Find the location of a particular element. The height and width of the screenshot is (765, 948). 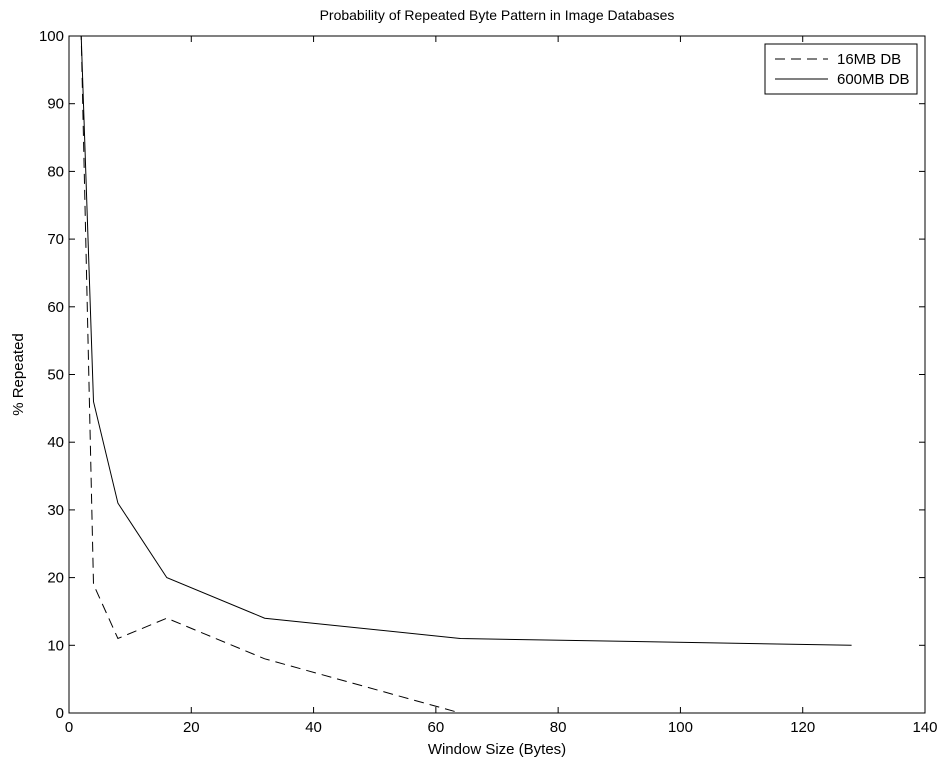

y-tick-label: 30 is located at coordinates (55, 510).